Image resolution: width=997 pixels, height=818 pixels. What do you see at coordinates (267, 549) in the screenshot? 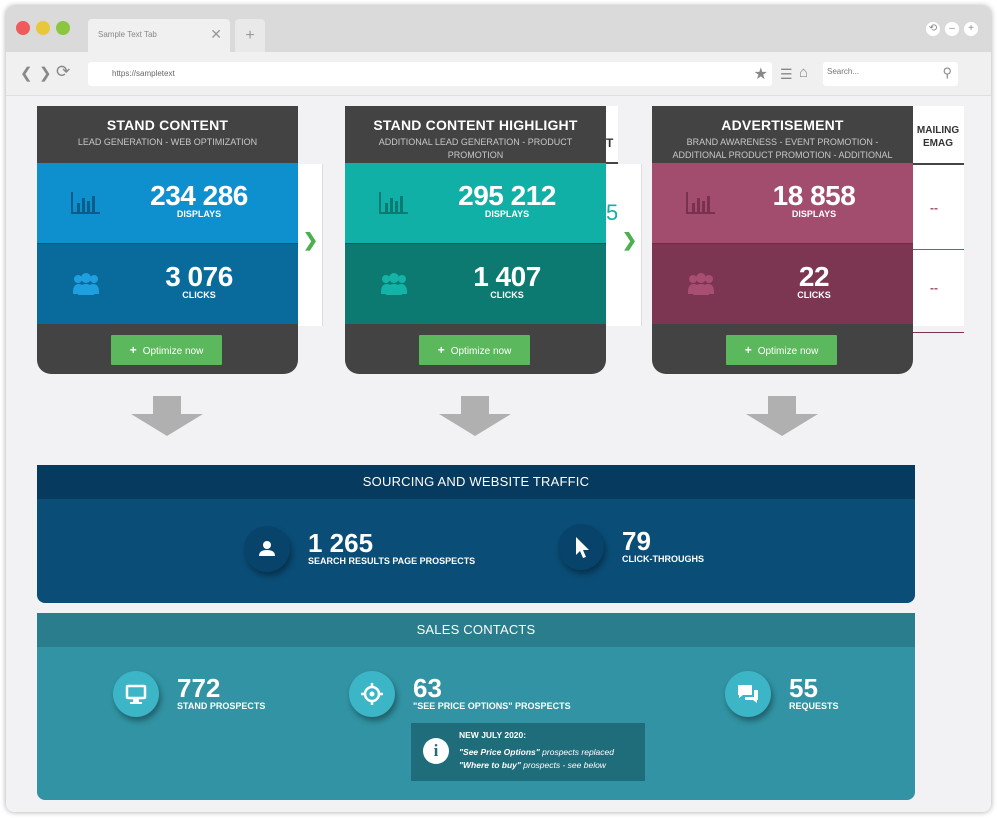
I see `user-icon` at bounding box center [267, 549].